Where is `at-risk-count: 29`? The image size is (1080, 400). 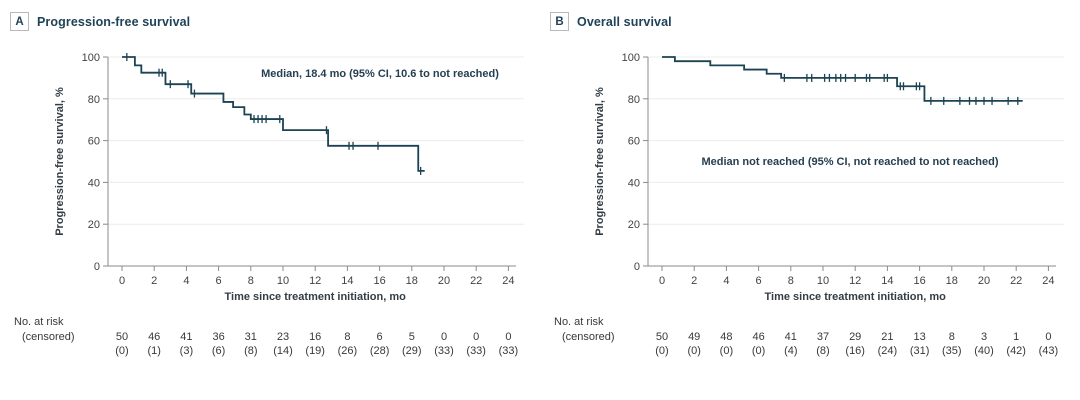
at-risk-count: 29 is located at coordinates (855, 337).